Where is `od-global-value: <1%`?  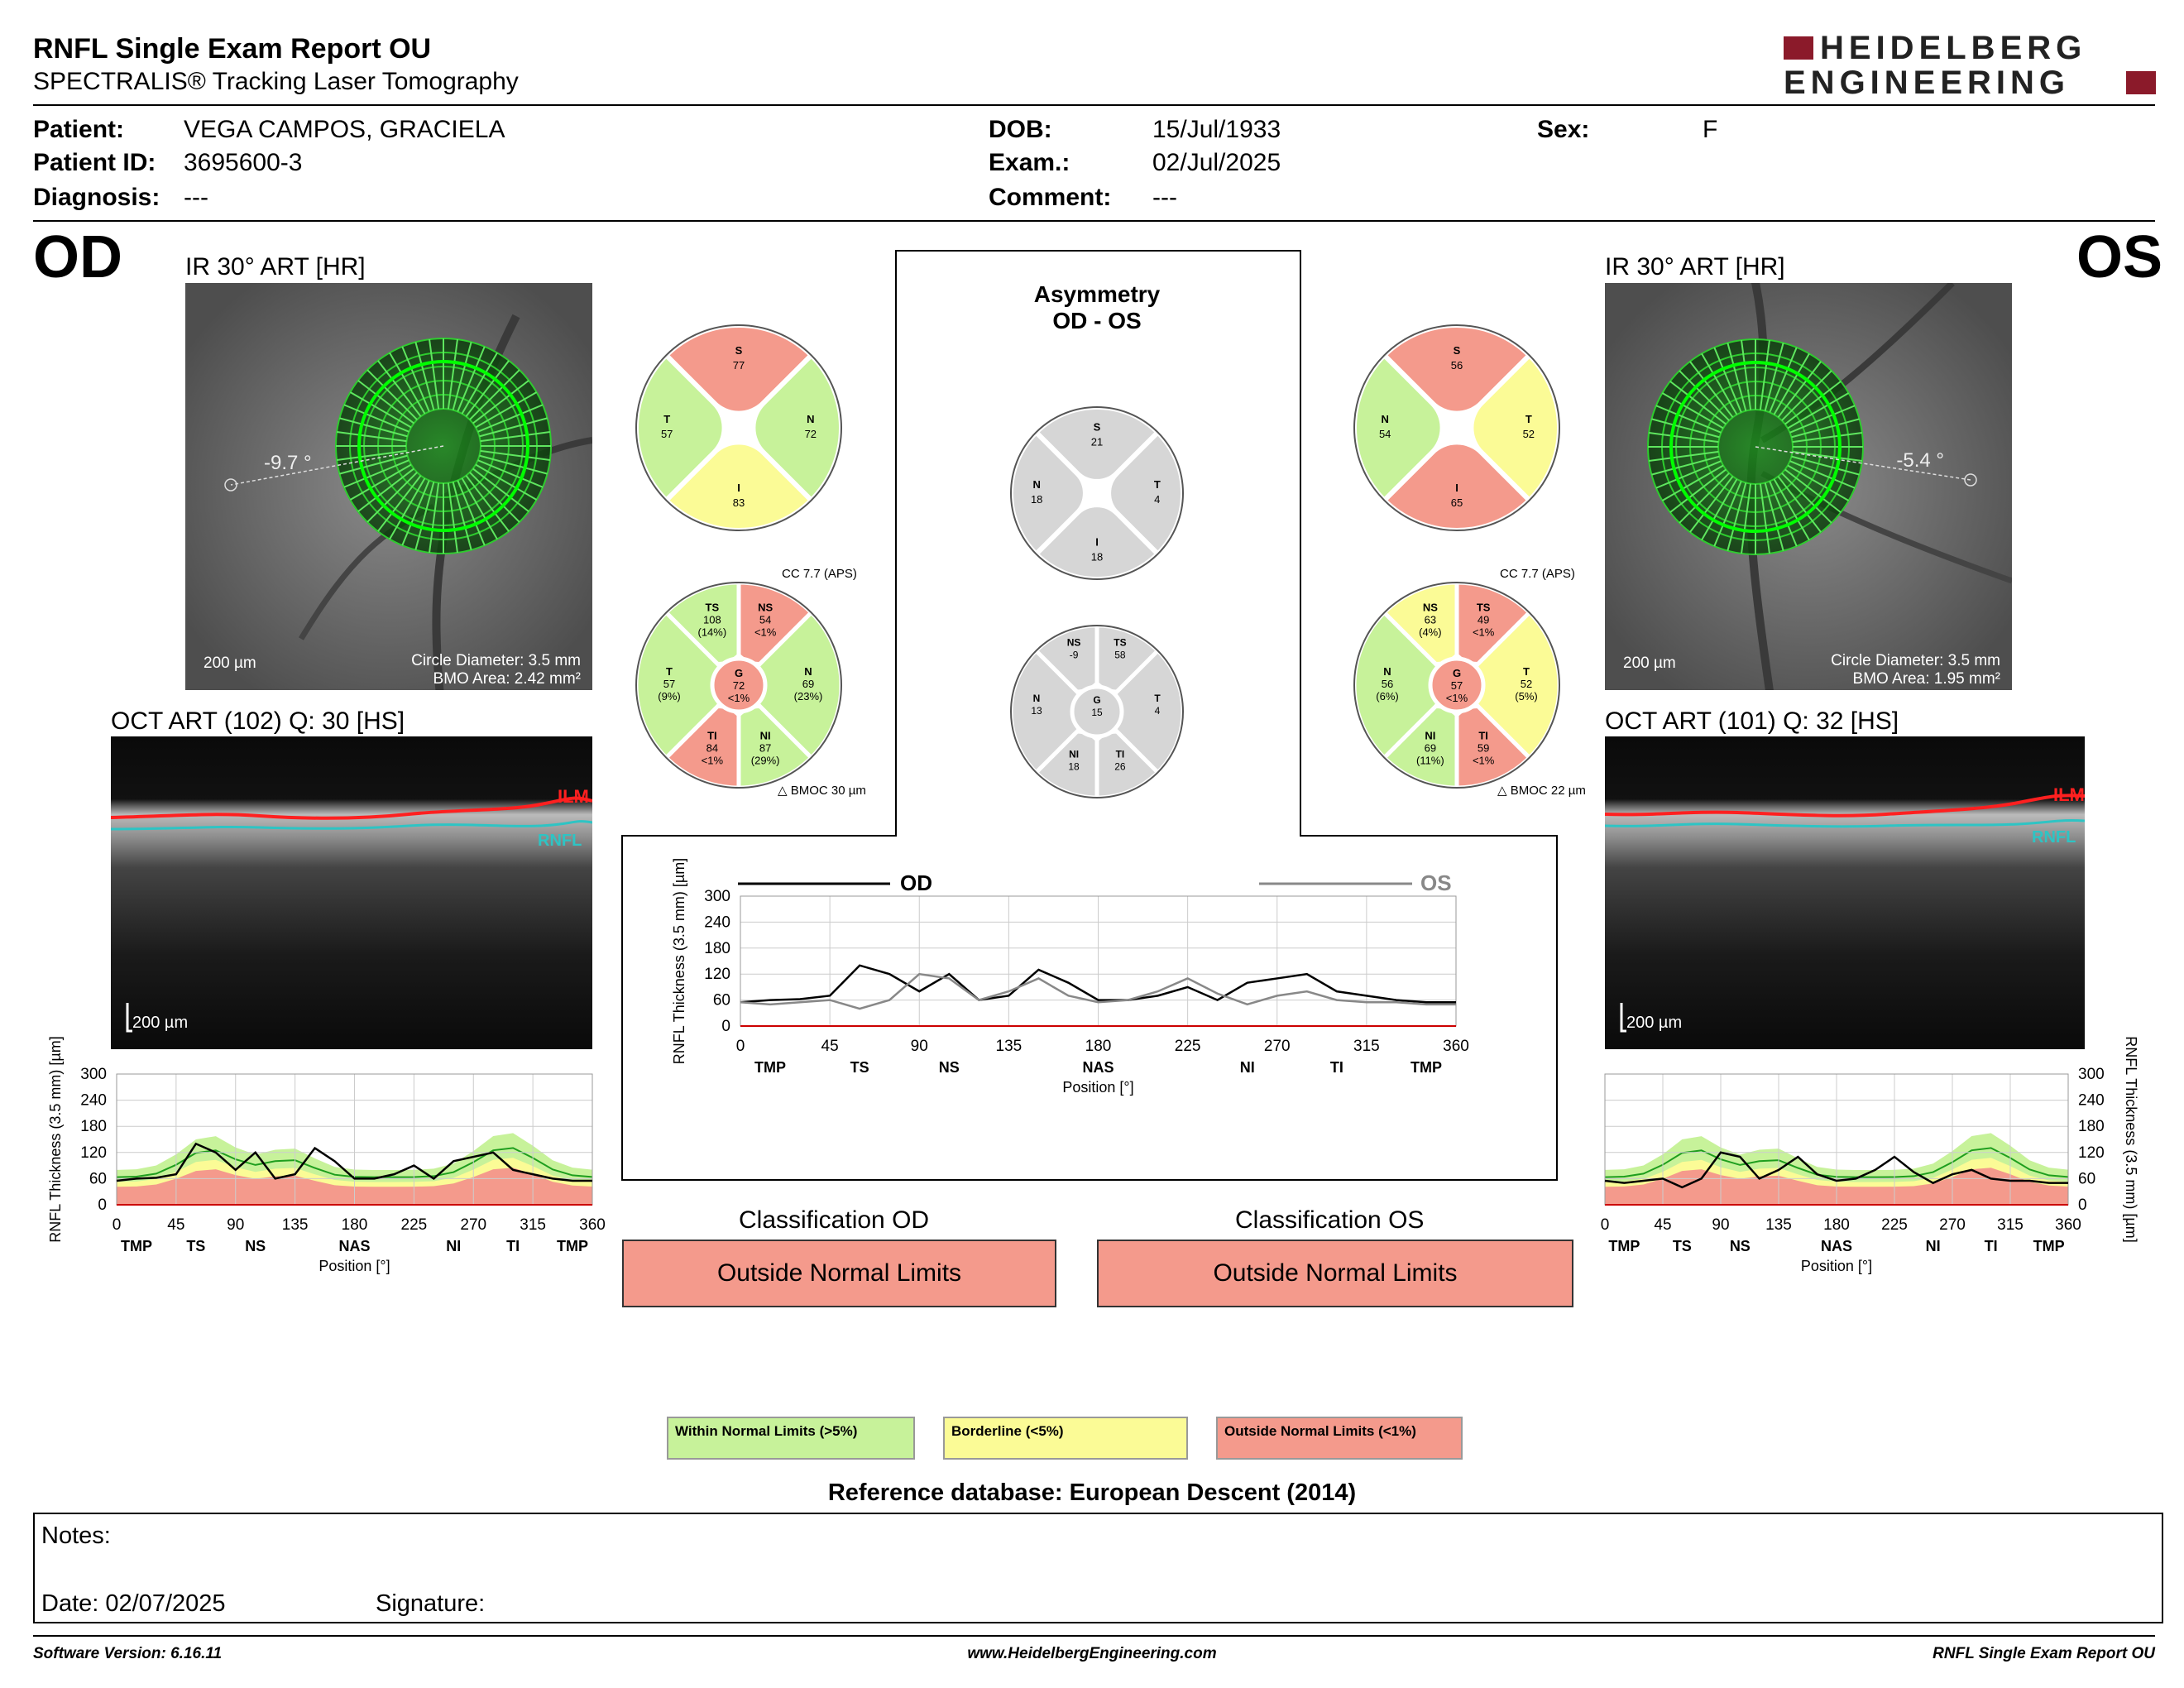 od-global-value: <1% is located at coordinates (739, 698).